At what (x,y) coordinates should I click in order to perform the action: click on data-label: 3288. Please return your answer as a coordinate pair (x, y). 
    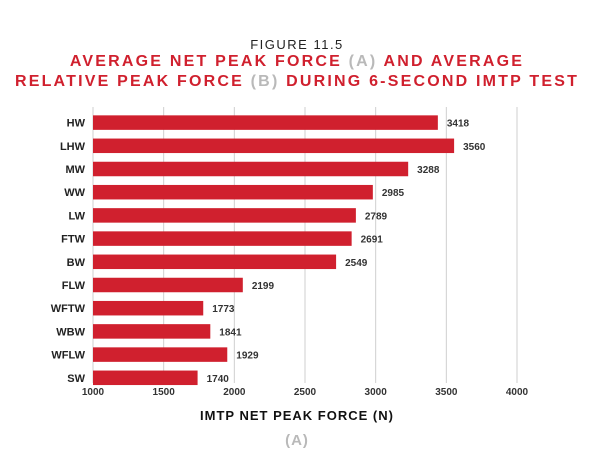
    Looking at the image, I should click on (428, 170).